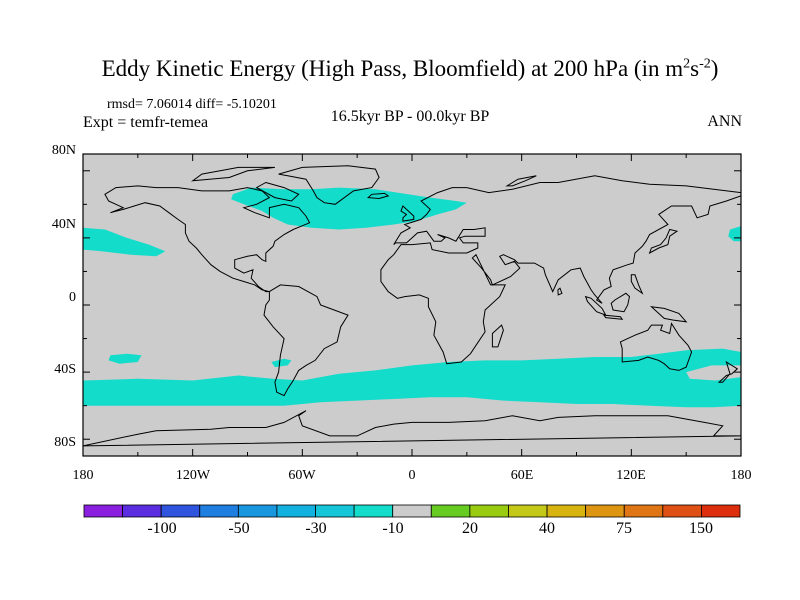  Describe the element at coordinates (663, 241) in the screenshot. I see `coastline-japan` at that location.